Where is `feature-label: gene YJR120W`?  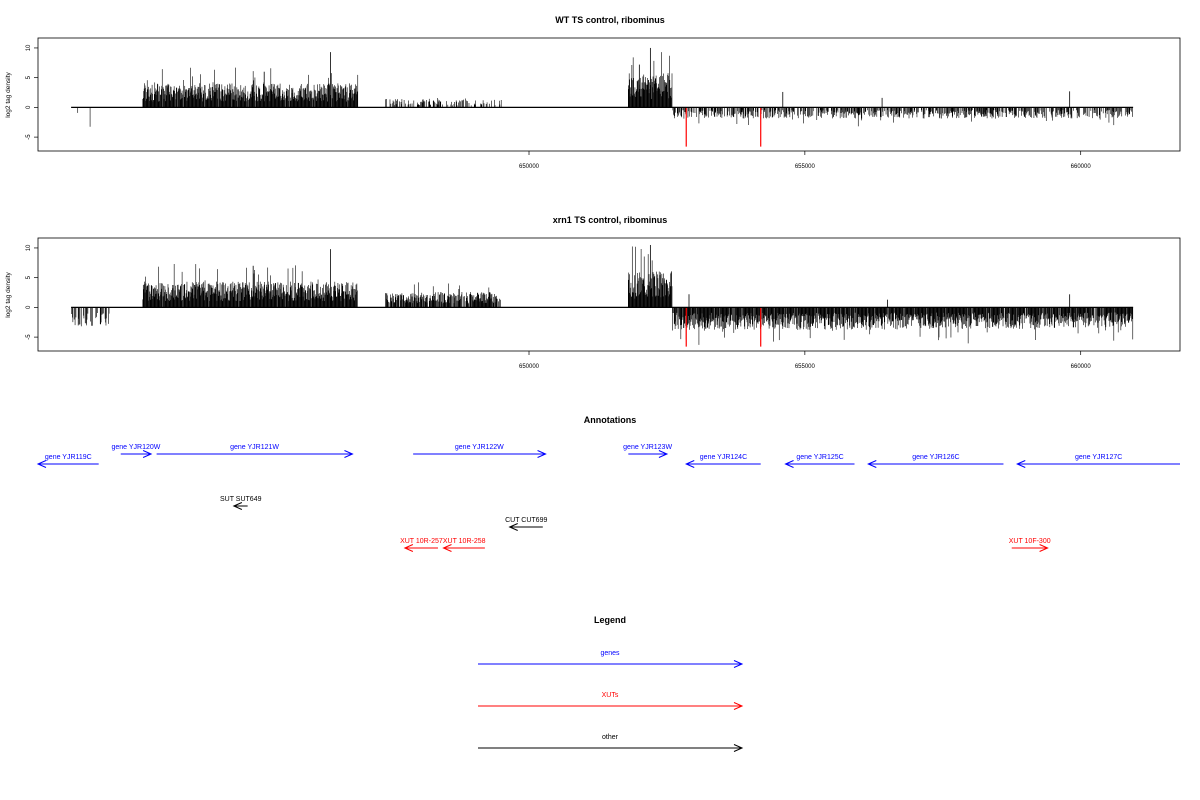
feature-label: gene YJR120W is located at coordinates (135, 447).